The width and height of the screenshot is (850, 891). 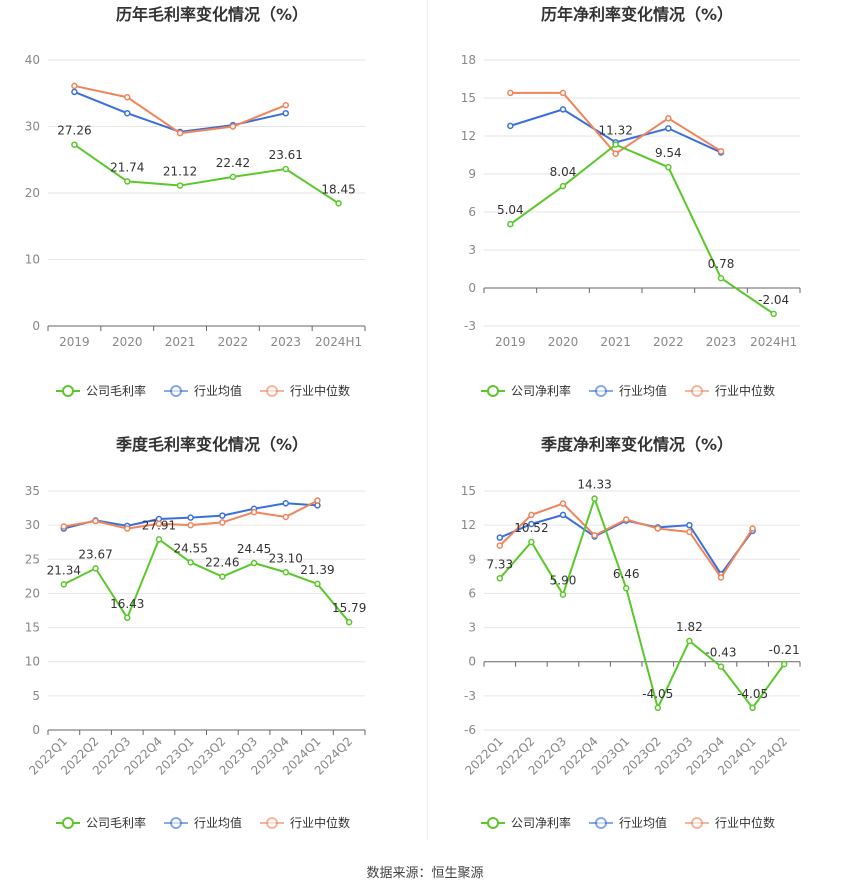 What do you see at coordinates (180, 172) in the screenshot?
I see `data-label: 21.12` at bounding box center [180, 172].